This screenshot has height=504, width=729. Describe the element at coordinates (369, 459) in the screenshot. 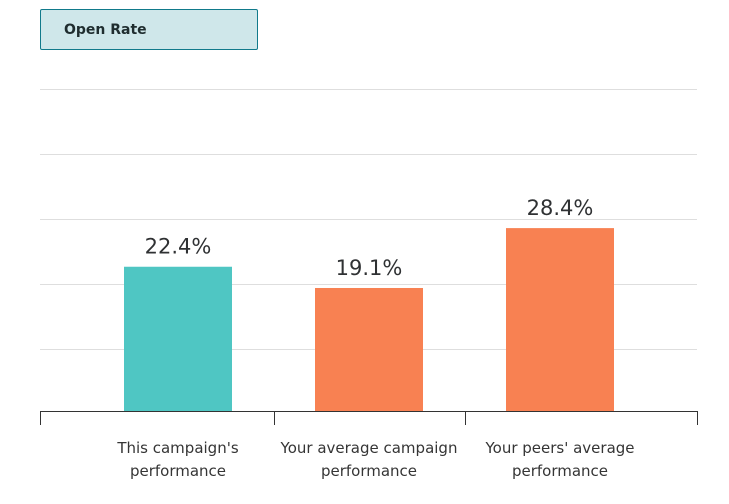

I see `category-label-2: Your average campaign performance` at that location.